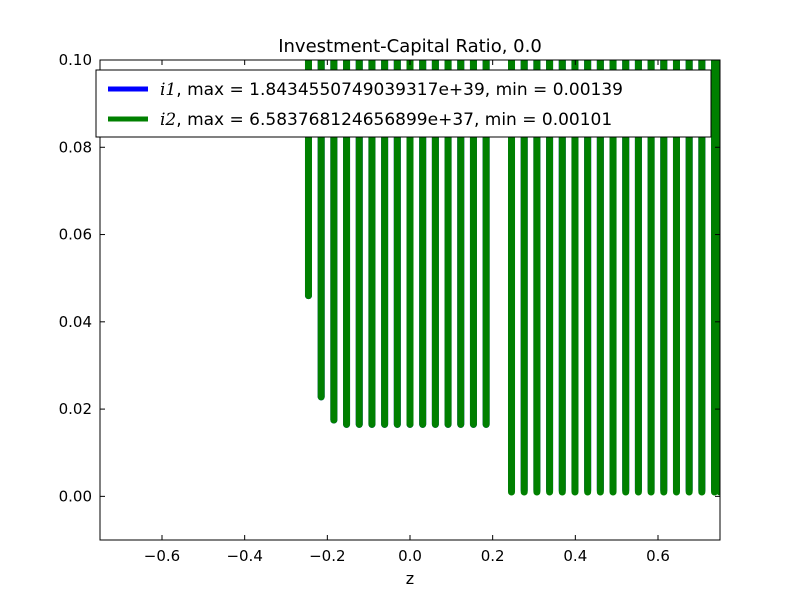  Describe the element at coordinates (244, 556) in the screenshot. I see `x-tick-label-1: −0.4` at that location.